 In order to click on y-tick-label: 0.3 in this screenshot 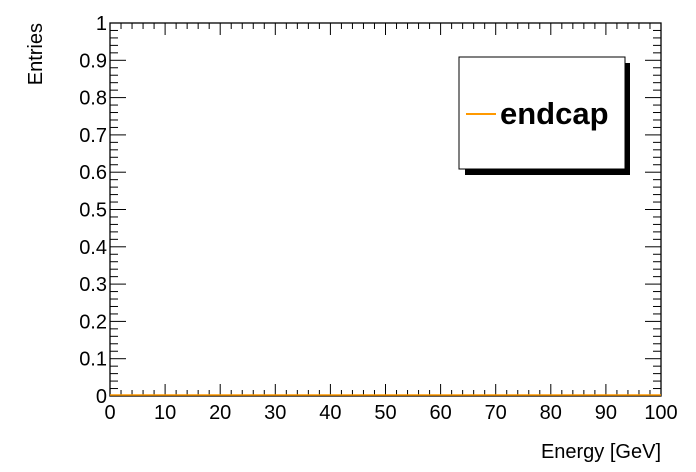, I will do `click(93, 285)`.